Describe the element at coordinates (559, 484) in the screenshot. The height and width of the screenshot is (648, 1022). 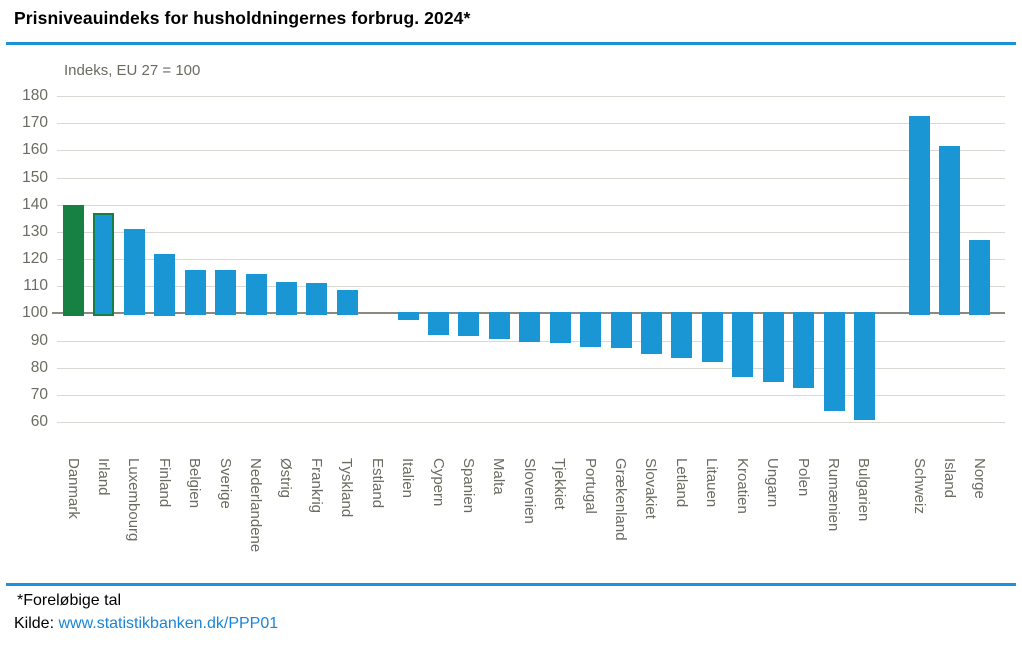
I see `x-axis-label: Tjekkiet` at that location.